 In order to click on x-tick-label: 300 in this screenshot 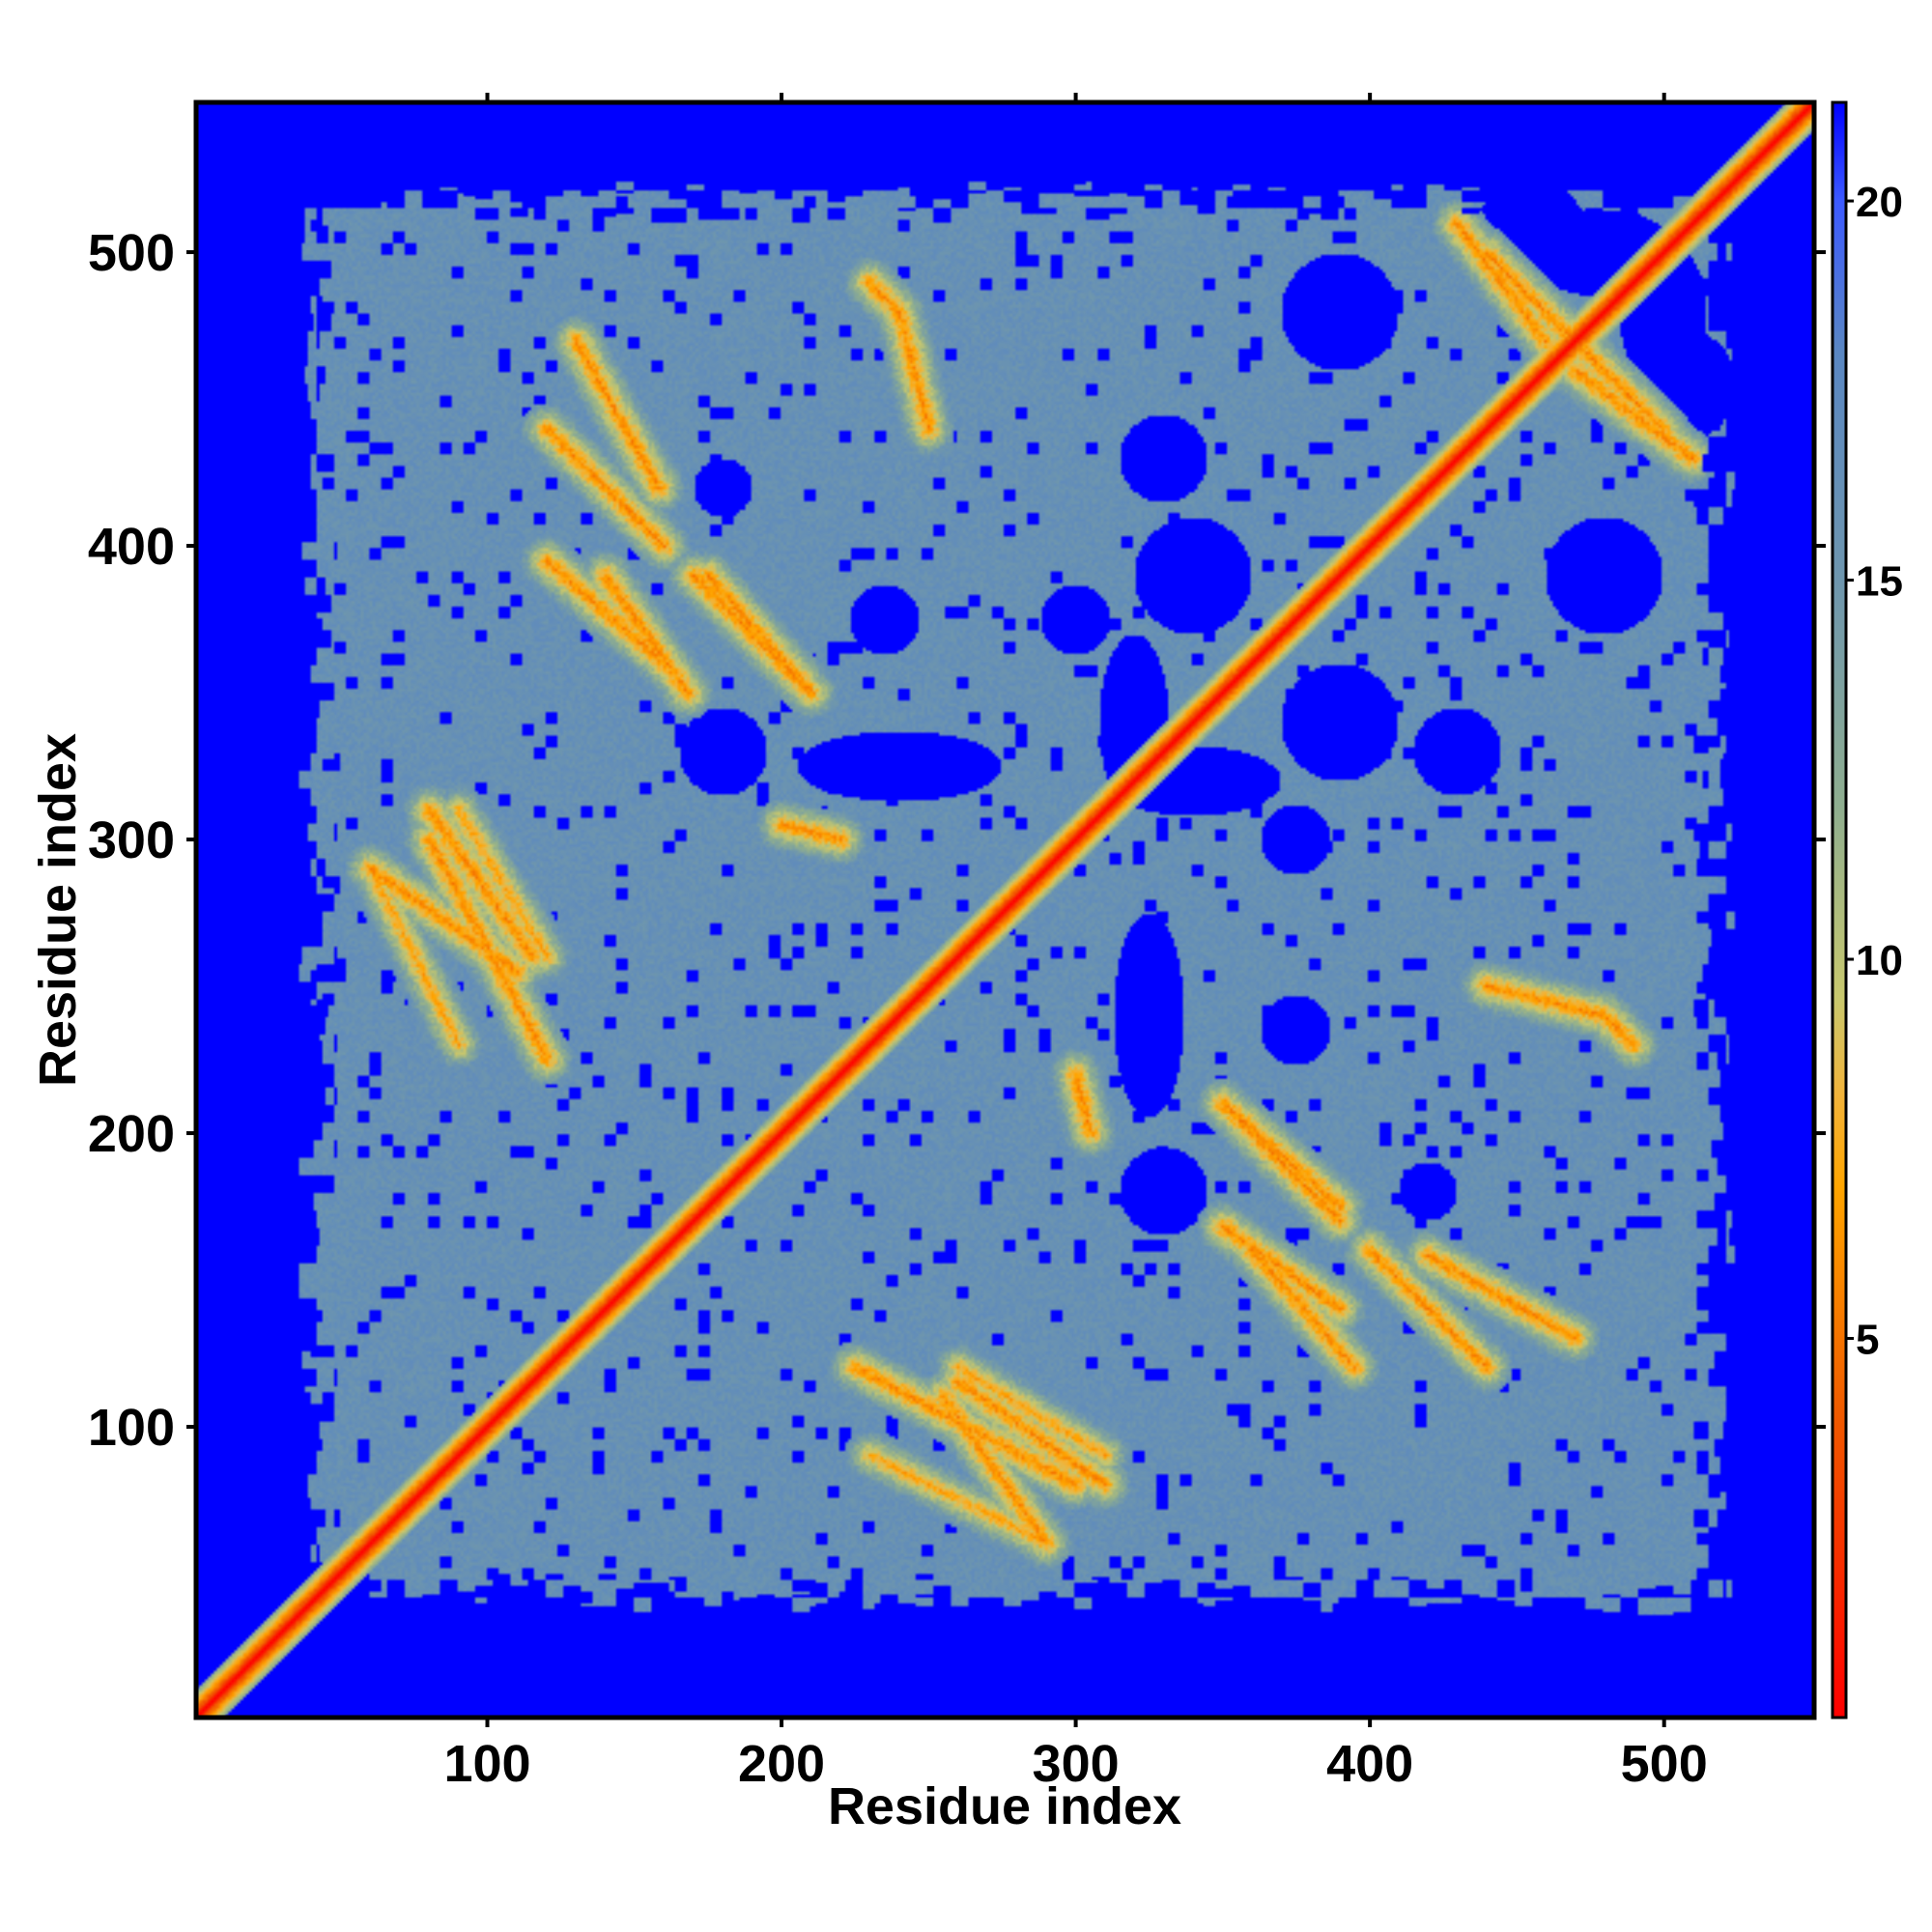, I will do `click(1076, 1764)`.